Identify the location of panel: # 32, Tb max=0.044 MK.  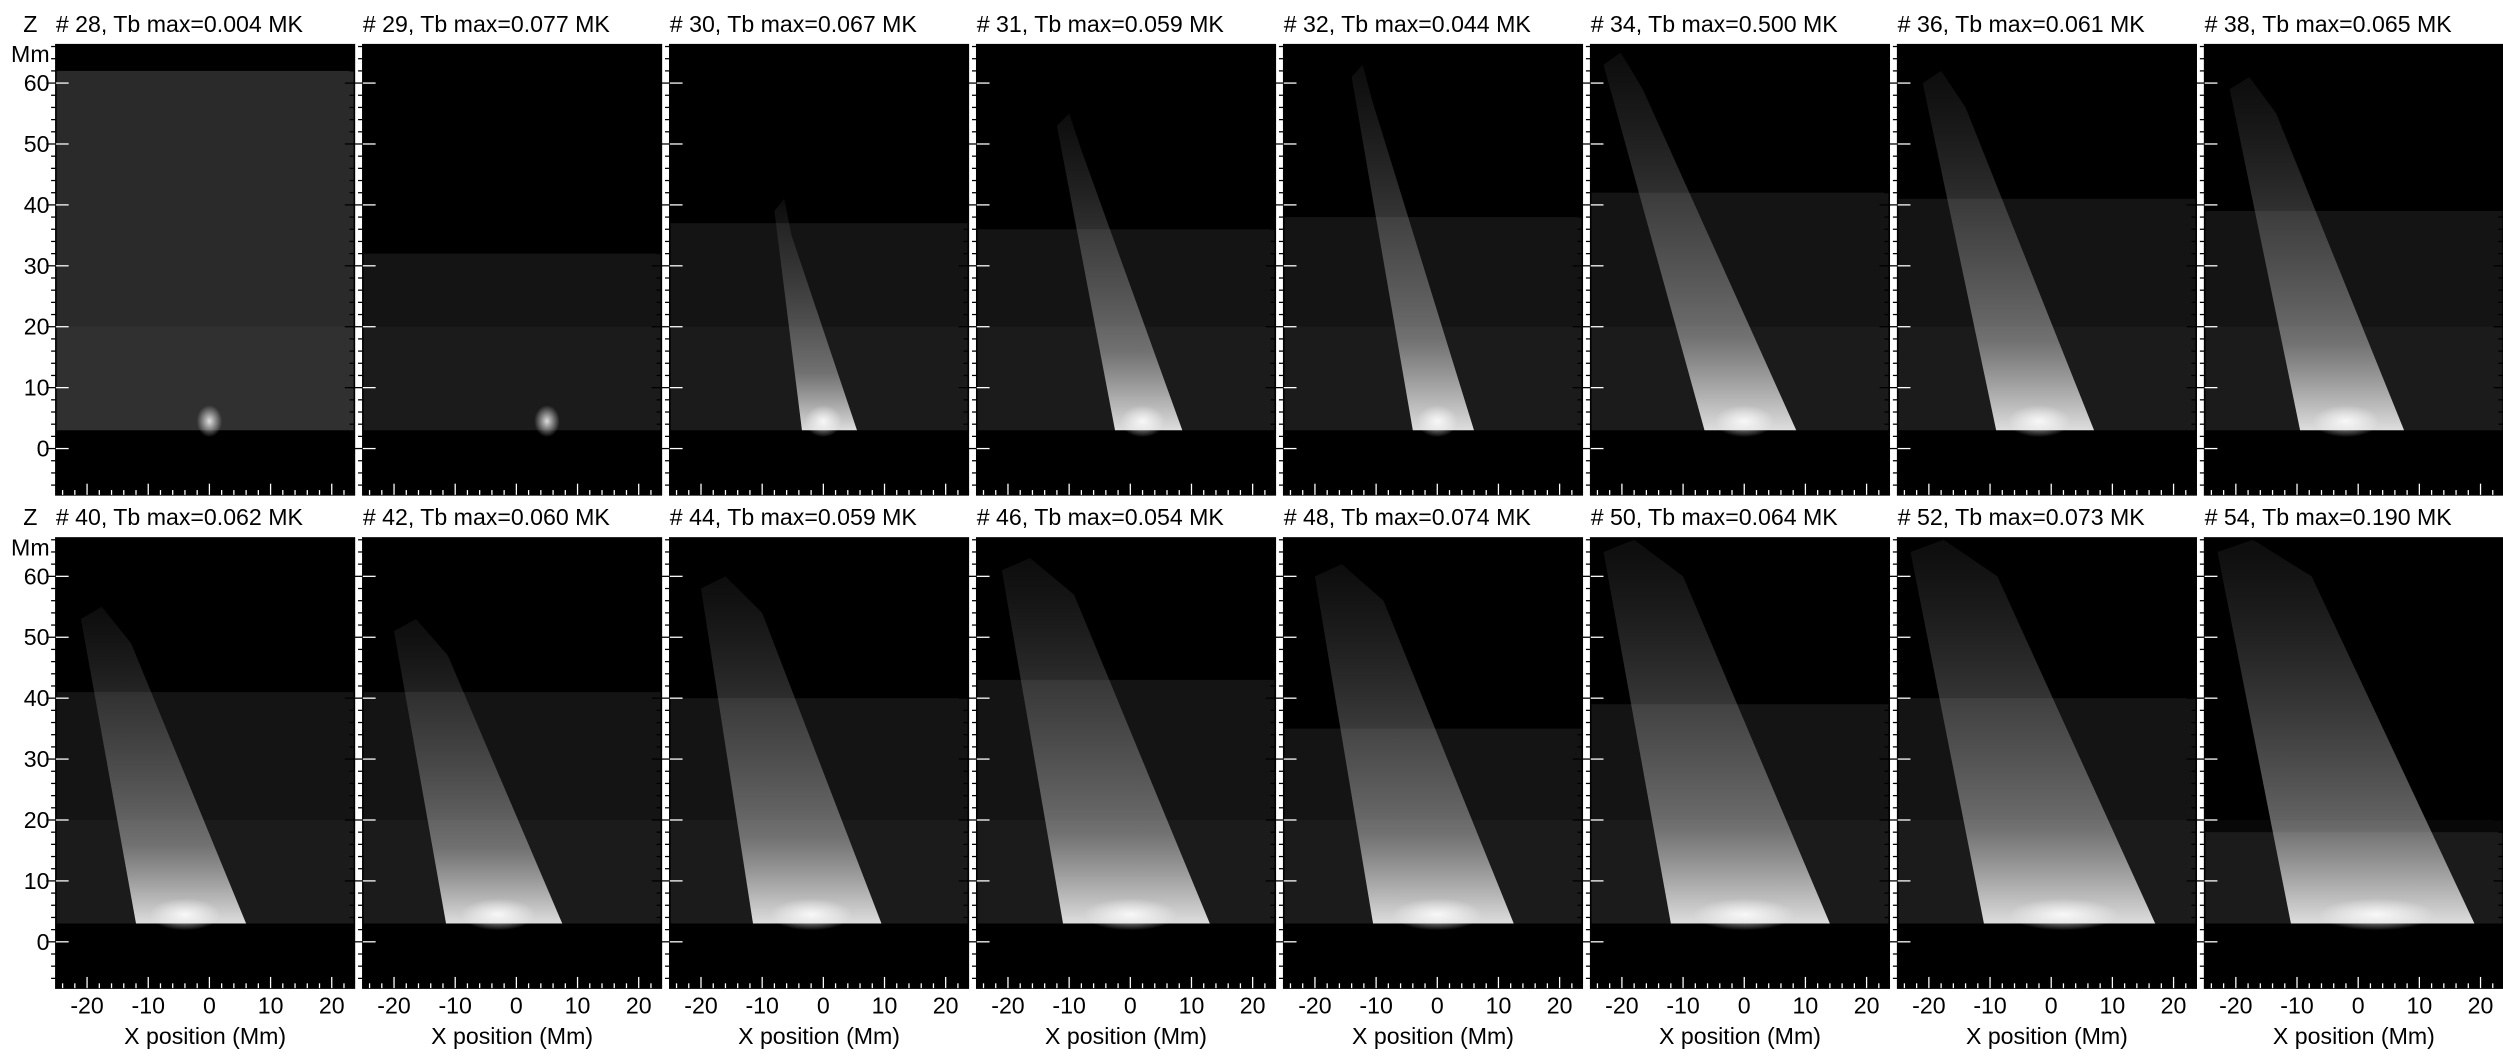
(1429, 253).